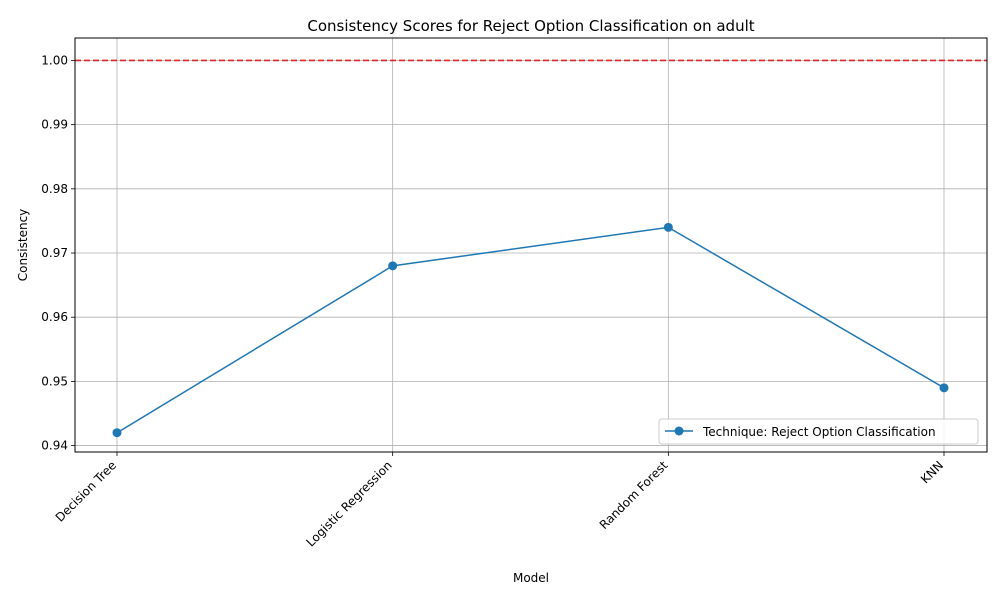 This screenshot has height=604, width=1000. Describe the element at coordinates (86, 491) in the screenshot. I see `x-tick-label: Decision Tree` at that location.